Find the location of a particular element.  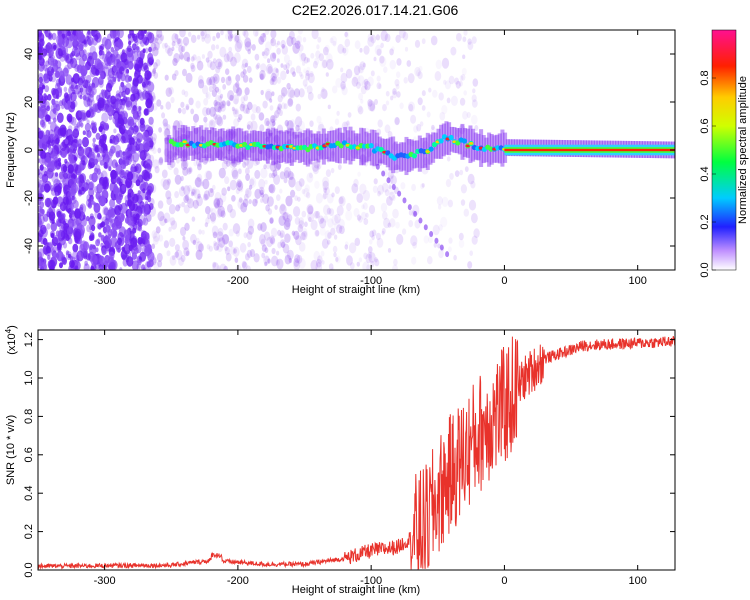

x-tick-label: 100 is located at coordinates (638, 281).